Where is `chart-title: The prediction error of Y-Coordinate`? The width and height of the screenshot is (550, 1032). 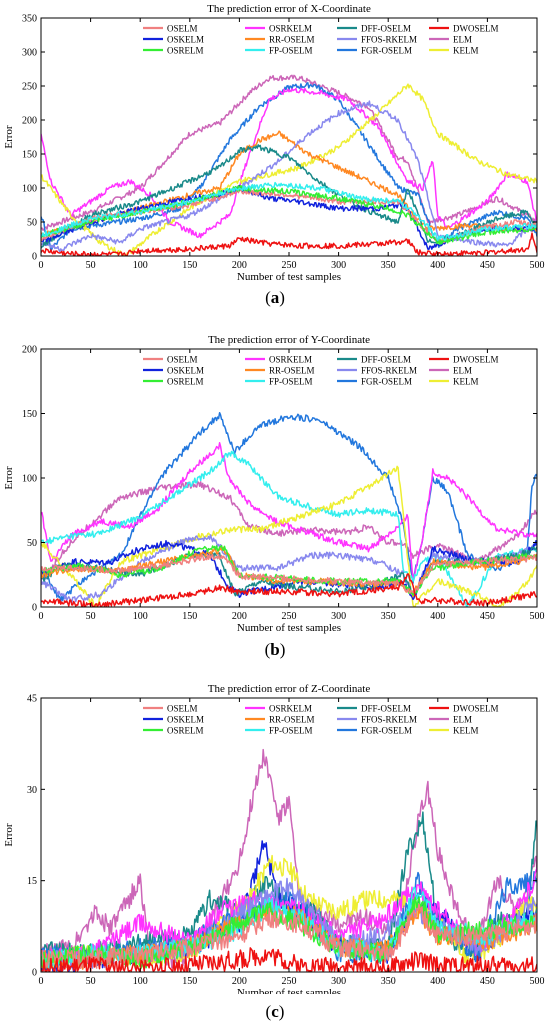 chart-title: The prediction error of Y-Coordinate is located at coordinates (289, 340).